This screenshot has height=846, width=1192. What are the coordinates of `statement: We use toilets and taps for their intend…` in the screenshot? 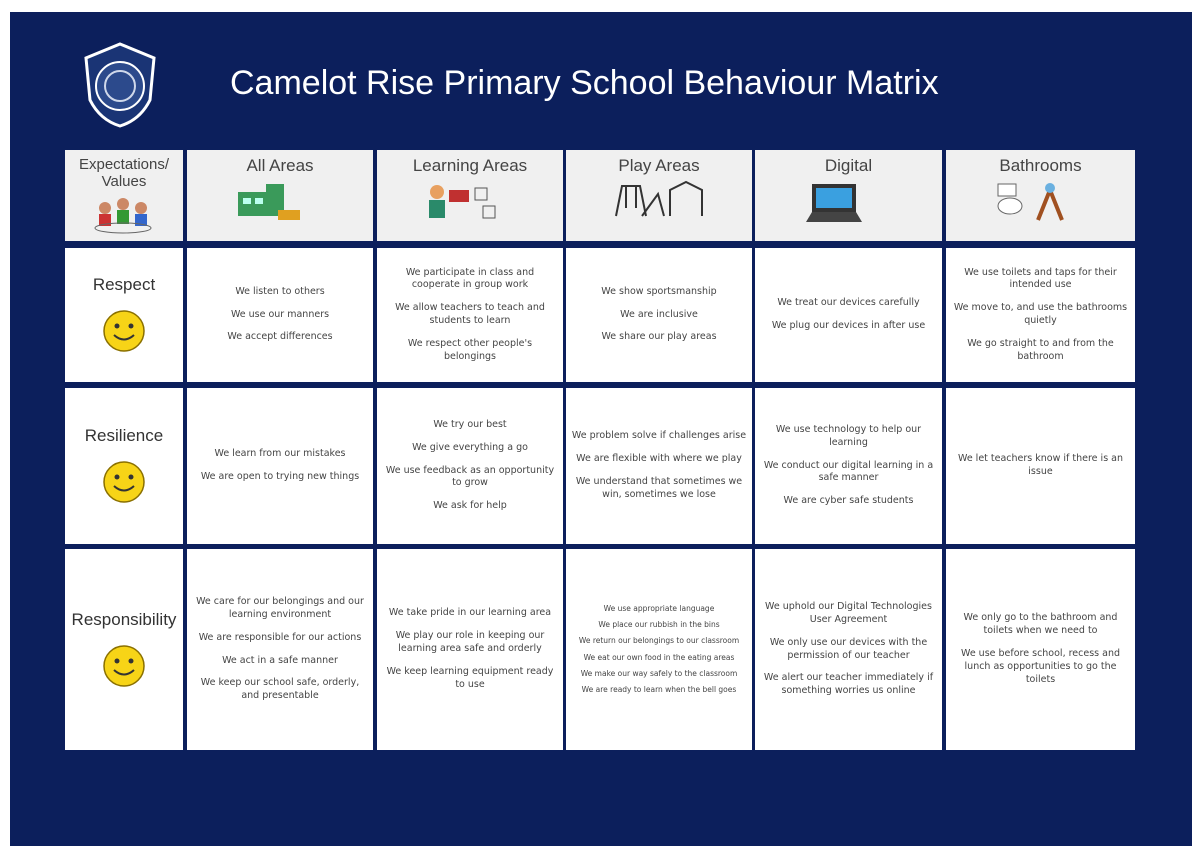 It's located at (1040, 278).